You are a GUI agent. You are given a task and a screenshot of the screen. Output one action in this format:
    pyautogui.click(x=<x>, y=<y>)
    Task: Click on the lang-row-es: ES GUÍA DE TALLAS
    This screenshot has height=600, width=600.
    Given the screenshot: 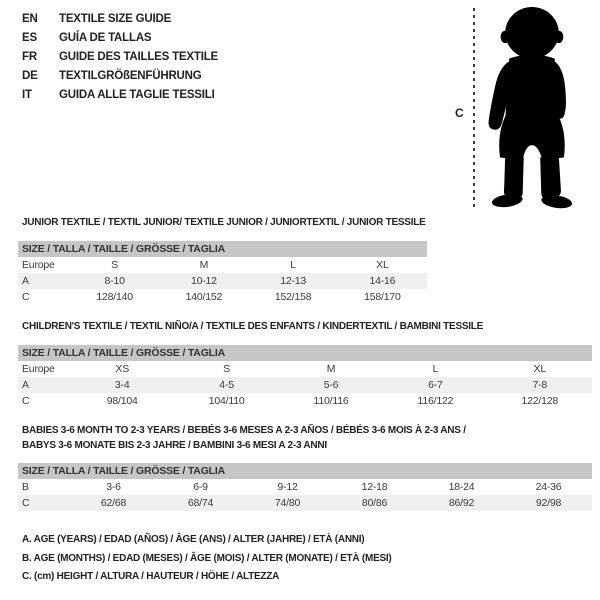 What is the action you would take?
    pyautogui.click(x=120, y=38)
    